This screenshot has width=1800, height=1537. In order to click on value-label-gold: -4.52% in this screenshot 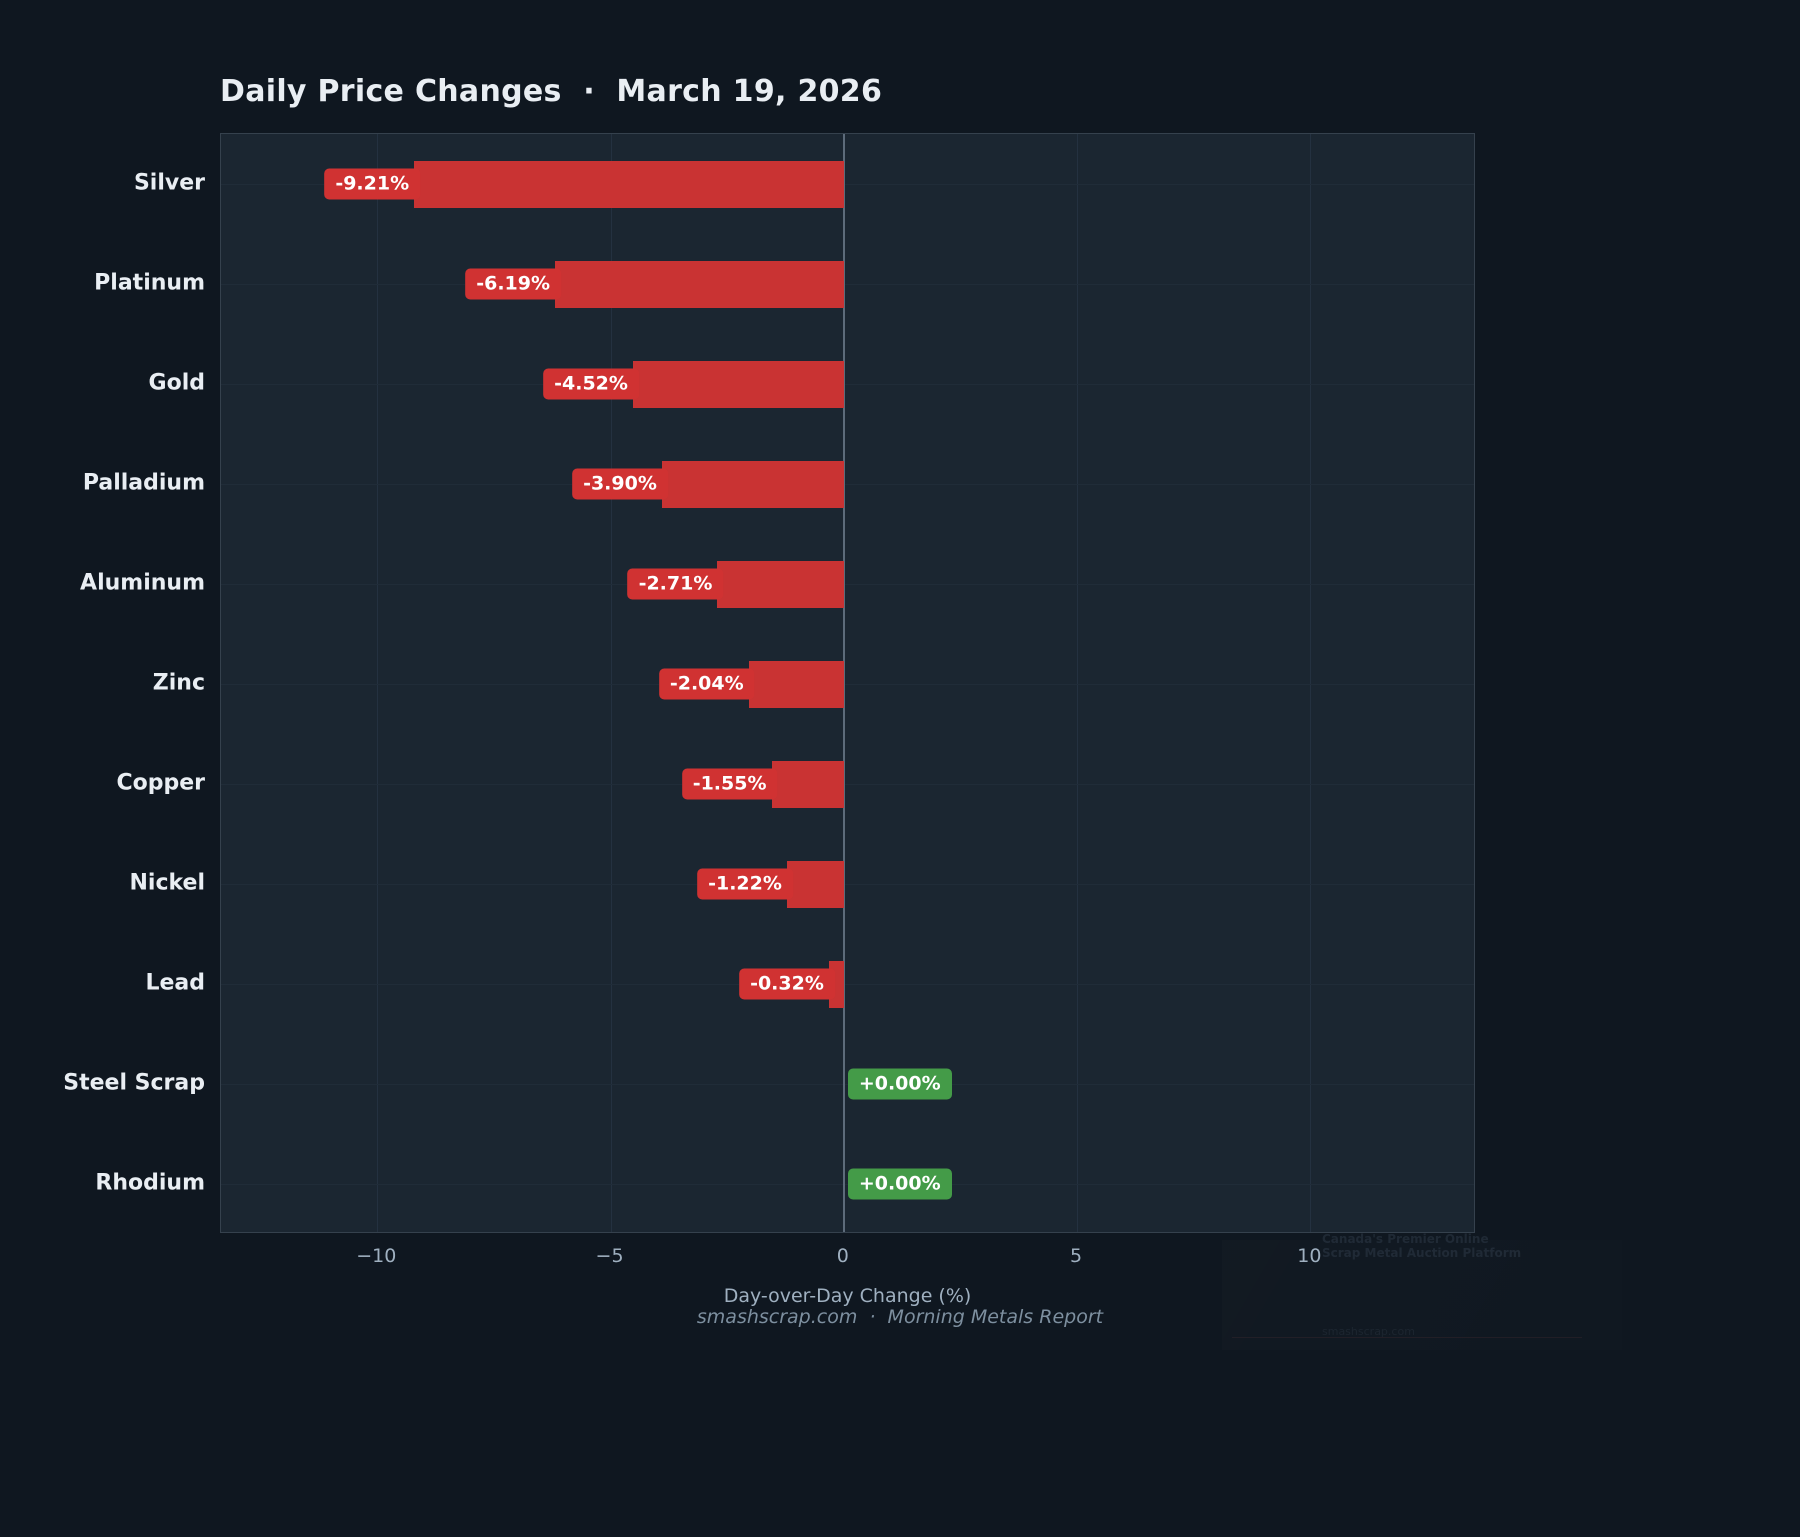, I will do `click(591, 384)`.